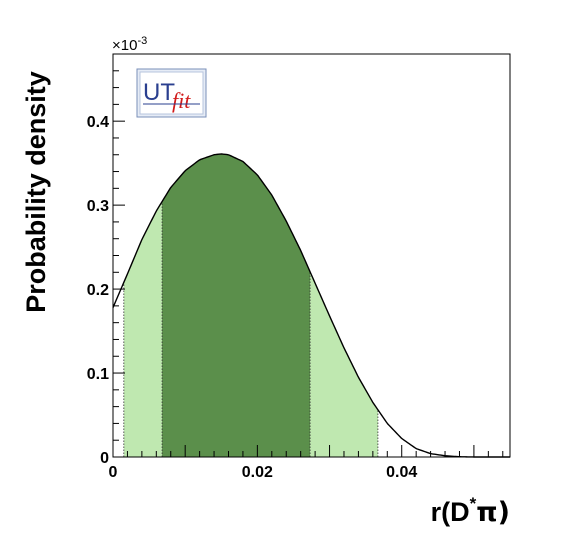 The image size is (567, 538). I want to click on y-multiplier-exponent: -3, so click(142, 41).